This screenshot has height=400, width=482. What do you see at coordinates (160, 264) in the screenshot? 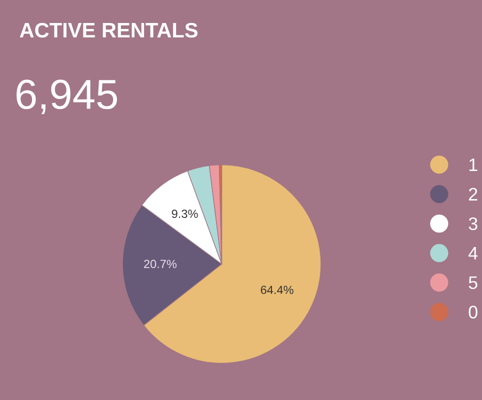
I see `data-label: 20.7%` at bounding box center [160, 264].